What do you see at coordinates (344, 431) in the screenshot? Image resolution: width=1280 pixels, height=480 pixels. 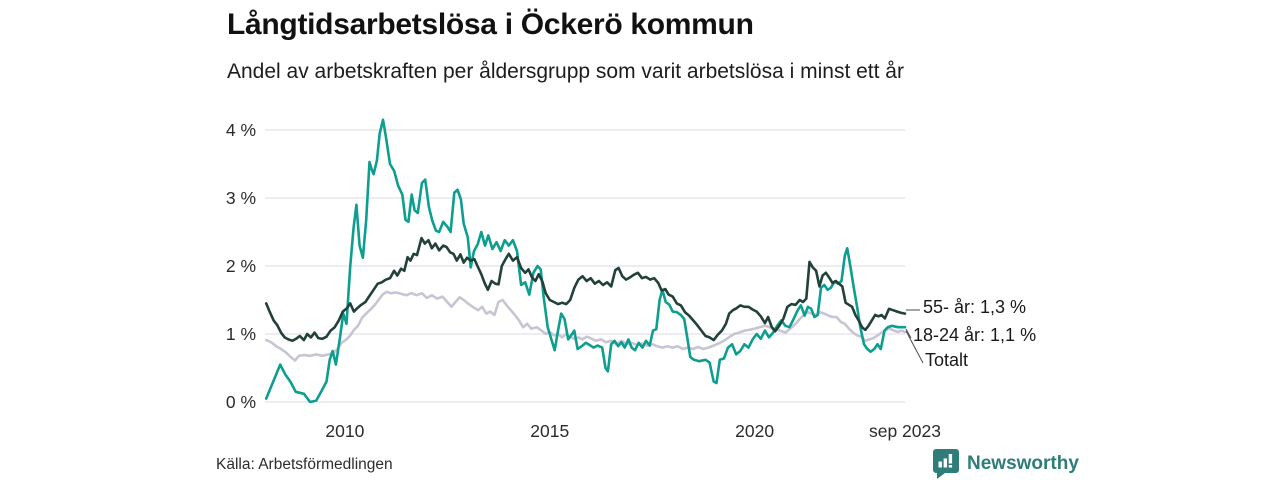 I see `x-axis-tick-label: 2010` at bounding box center [344, 431].